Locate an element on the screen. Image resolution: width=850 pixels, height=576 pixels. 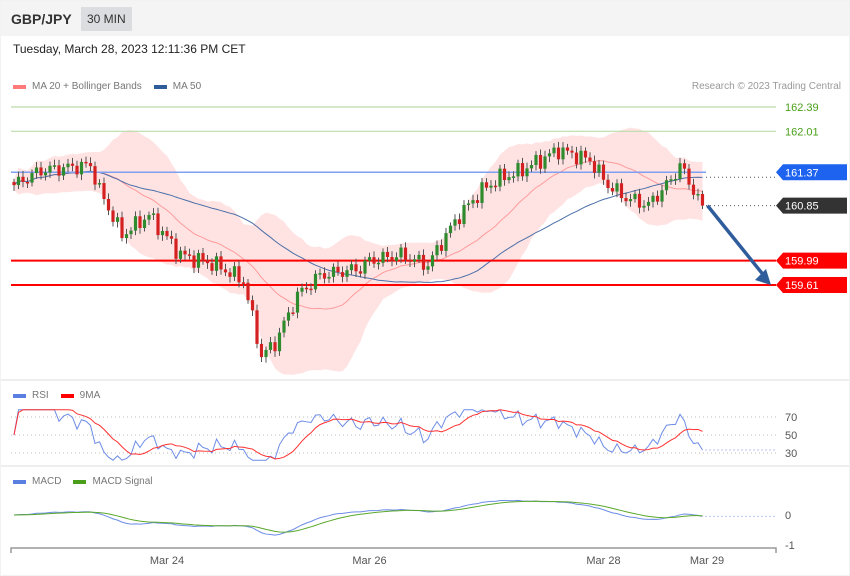
legend-swatch-bollinger is located at coordinates (19, 86).